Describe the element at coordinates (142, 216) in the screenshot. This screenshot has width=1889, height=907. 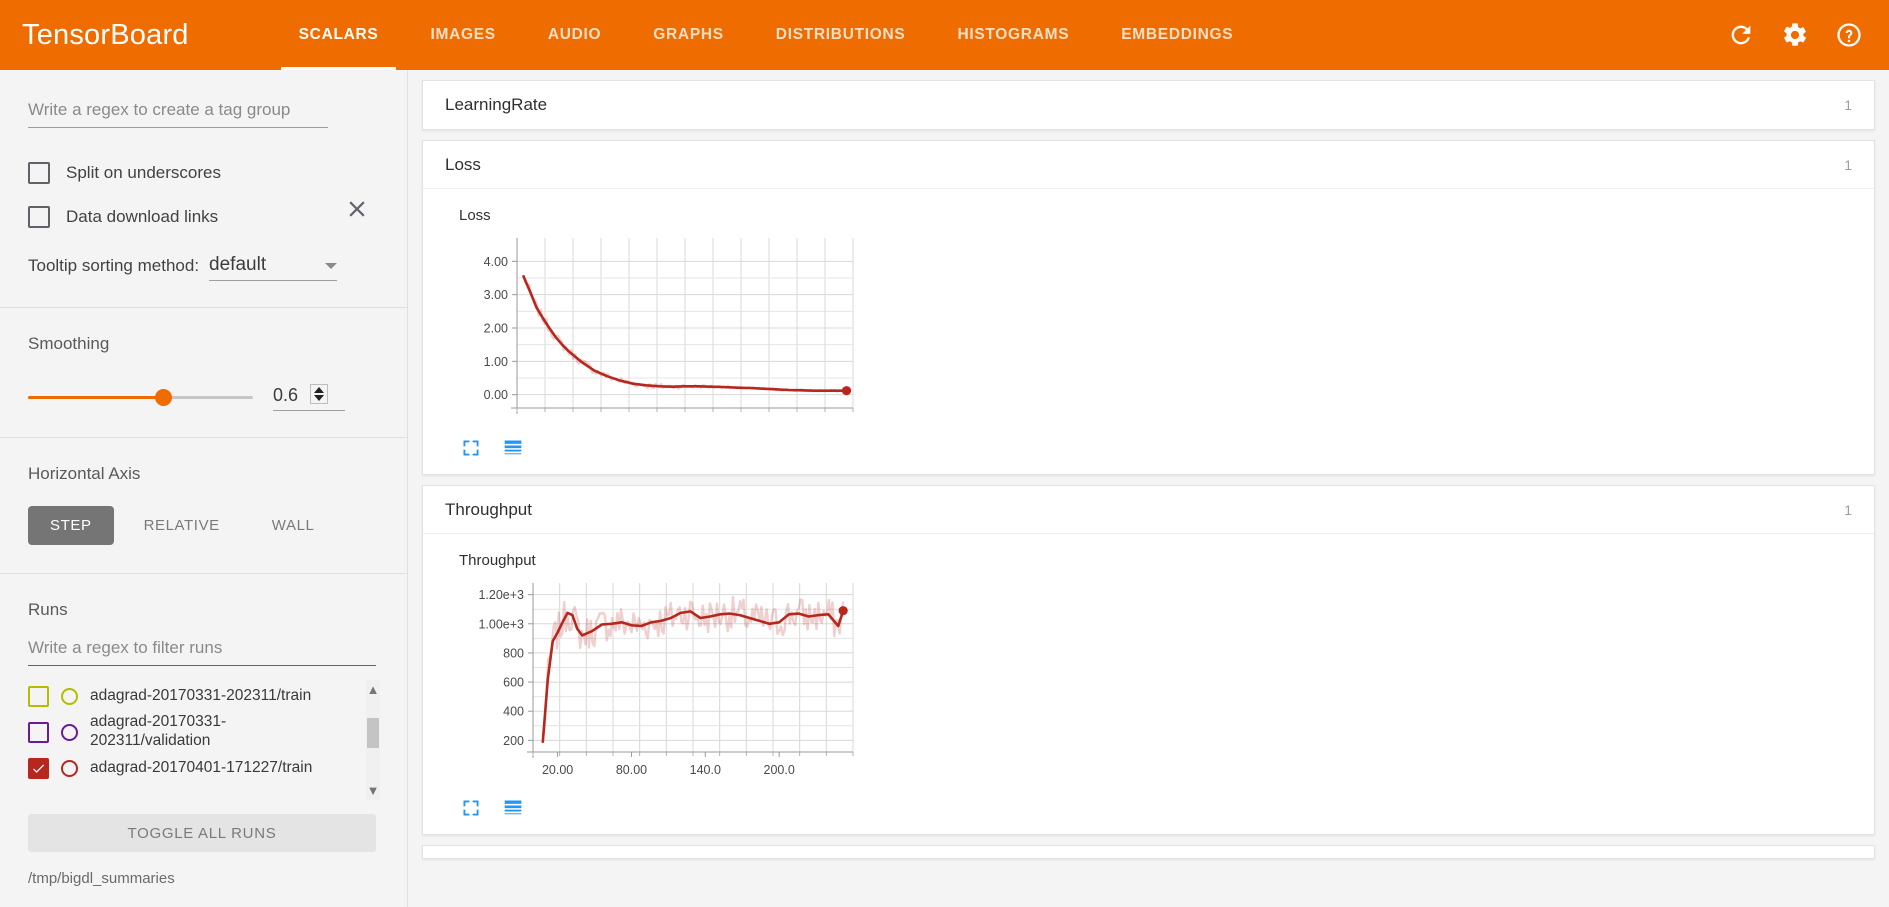
I see `checkbox-label: Data download links` at that location.